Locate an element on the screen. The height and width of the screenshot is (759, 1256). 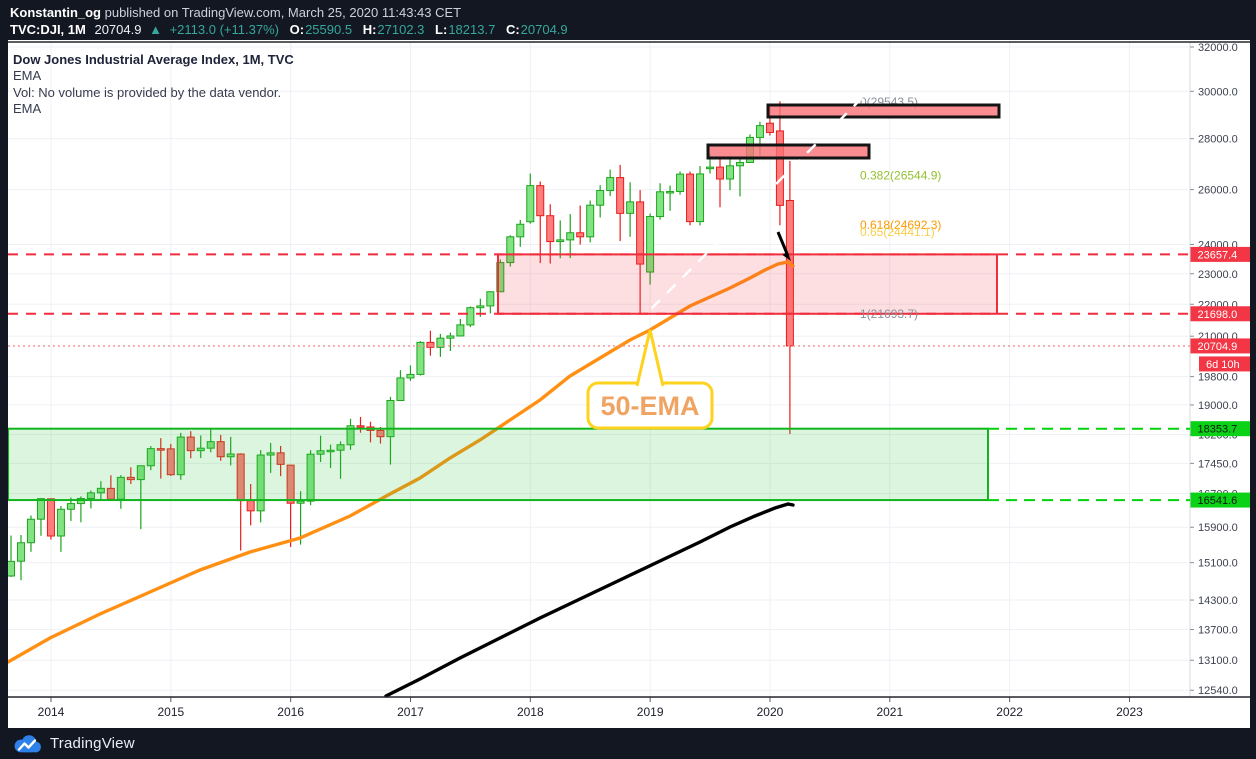
black-arrow is located at coordinates (783, 244).